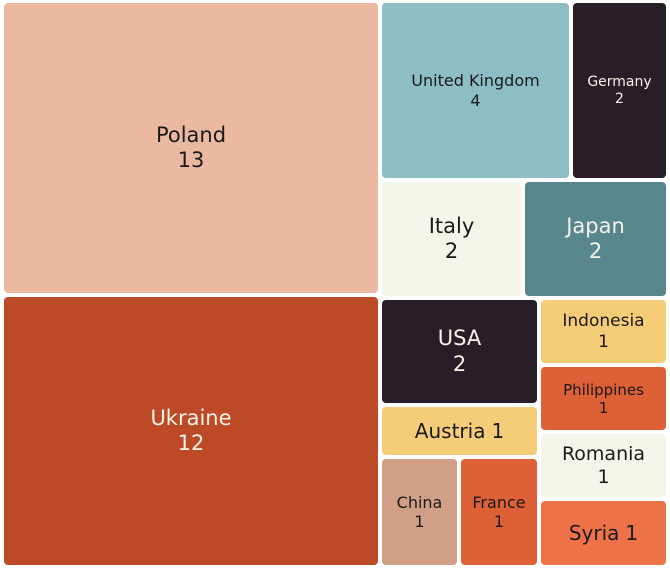  I want to click on treemap-tile-united-kingdom: United Kingdom 4, so click(475, 90).